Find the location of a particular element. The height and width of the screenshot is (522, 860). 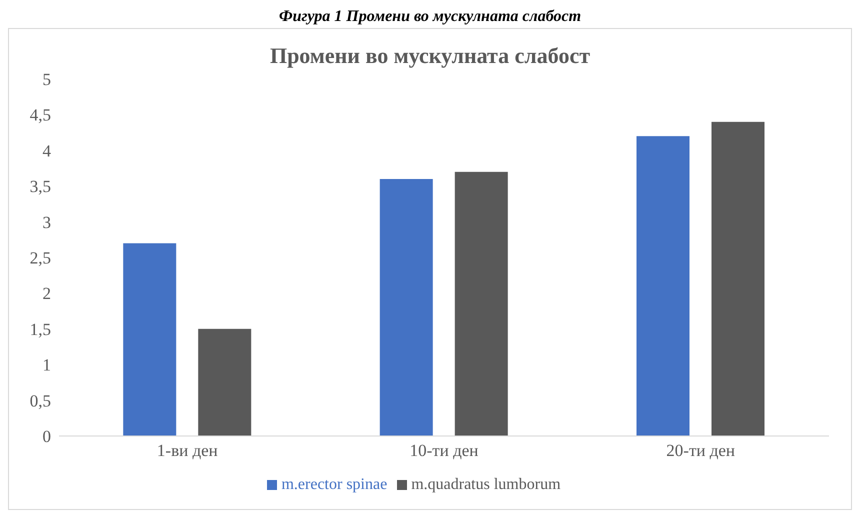

y-tick-label: 2,5 is located at coordinates (40, 258).